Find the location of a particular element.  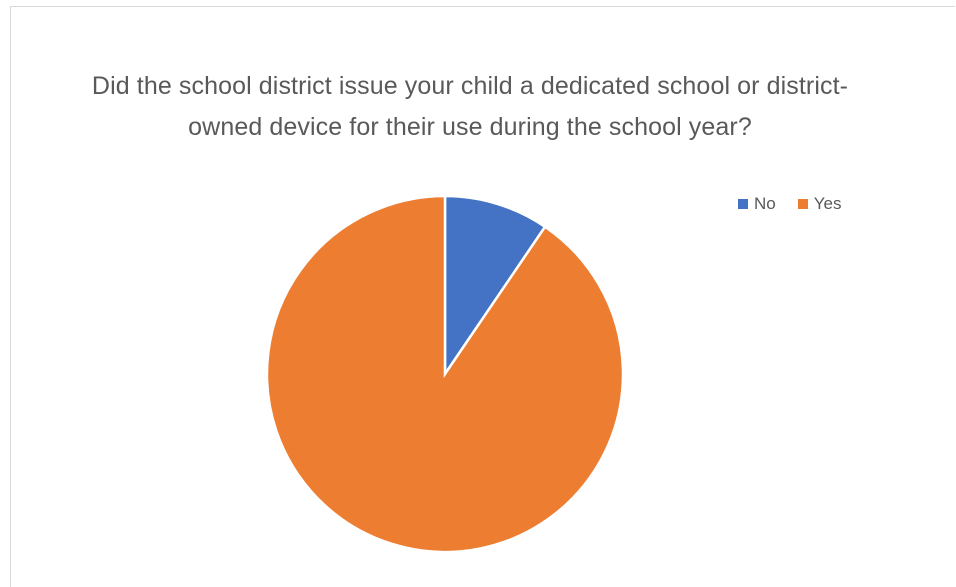

legend-item-yes: Yes is located at coordinates (819, 204).